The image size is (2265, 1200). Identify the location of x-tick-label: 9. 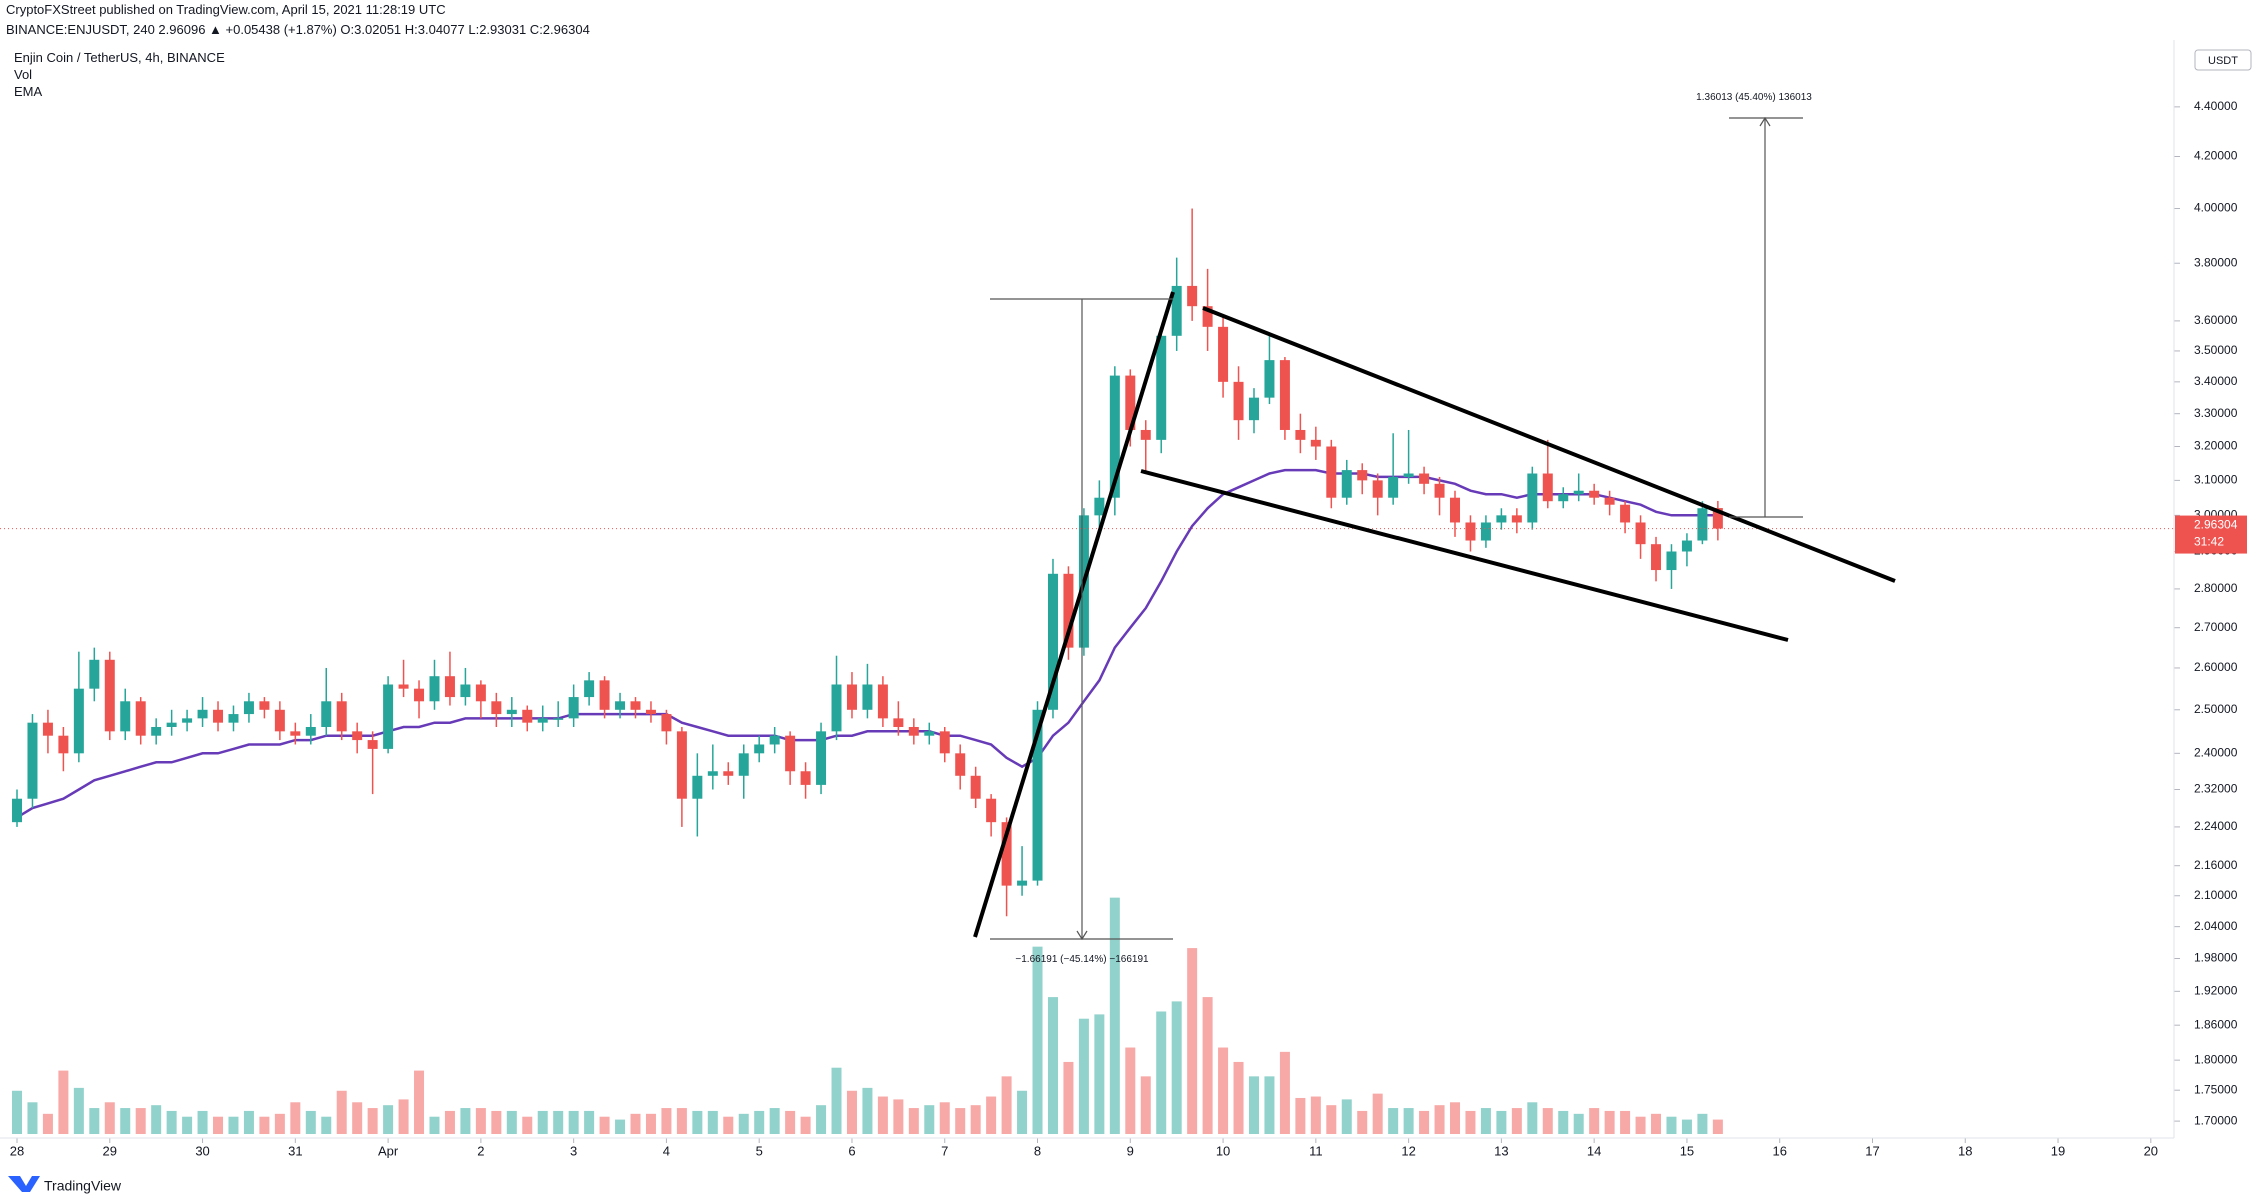
(1130, 1150).